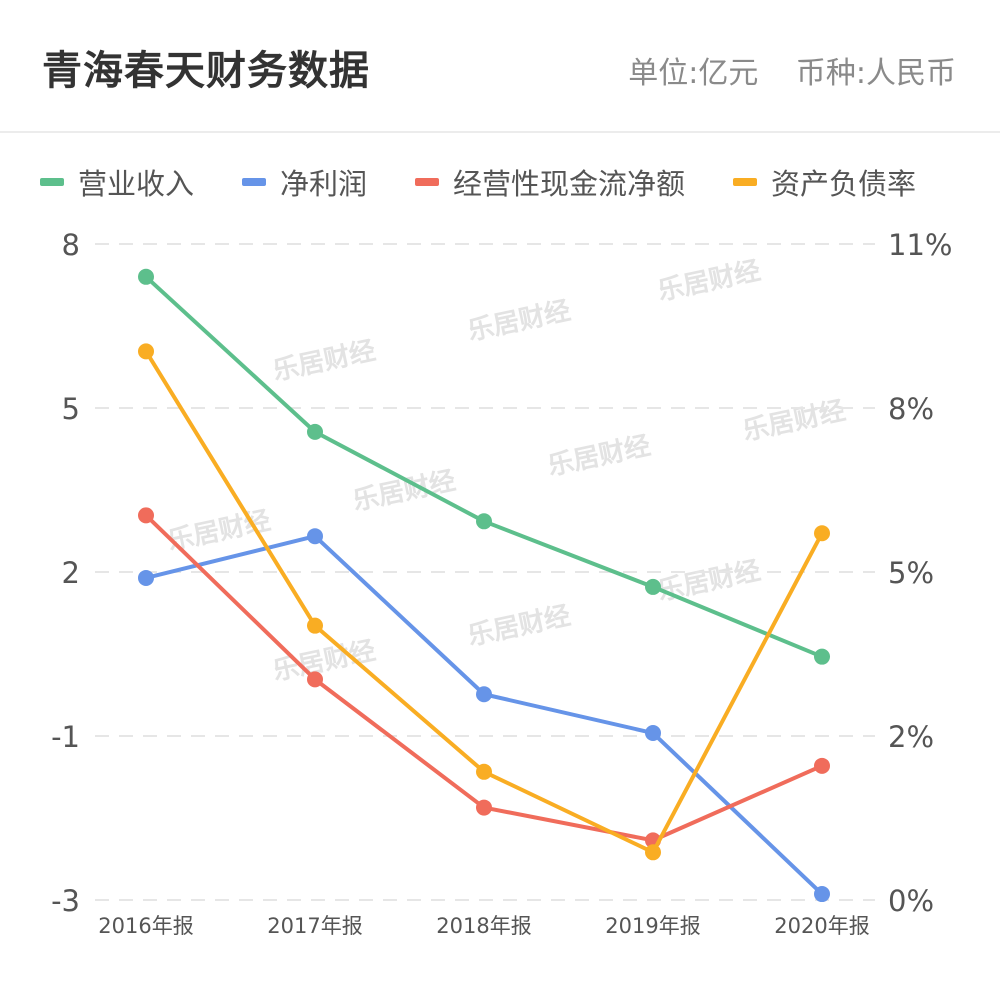 The width and height of the screenshot is (1000, 981). I want to click on unit-label: 单位:亿元, so click(693, 73).